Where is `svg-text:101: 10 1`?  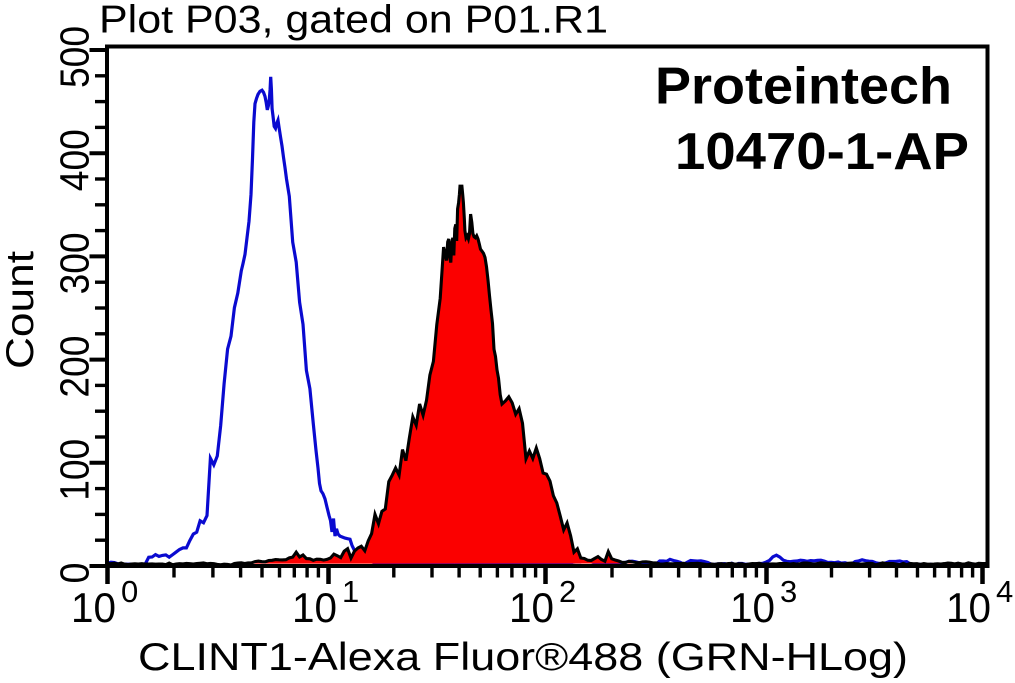
svg-text:101: 10 1 is located at coordinates (325, 602).